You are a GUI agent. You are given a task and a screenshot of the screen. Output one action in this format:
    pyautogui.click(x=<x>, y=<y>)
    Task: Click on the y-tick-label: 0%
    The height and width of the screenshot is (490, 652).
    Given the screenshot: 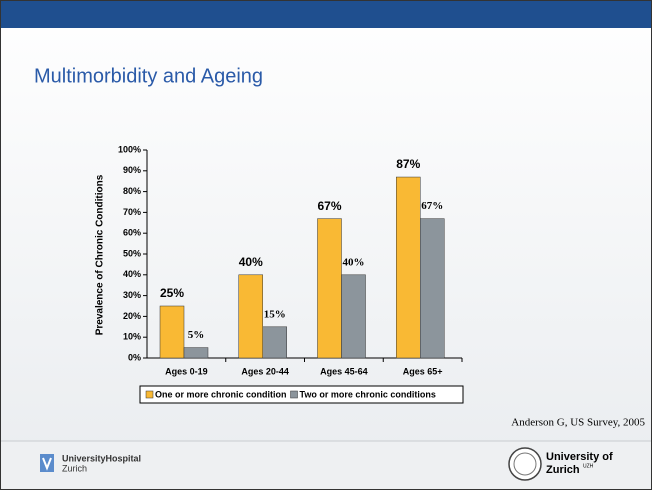 What is the action you would take?
    pyautogui.click(x=134, y=357)
    